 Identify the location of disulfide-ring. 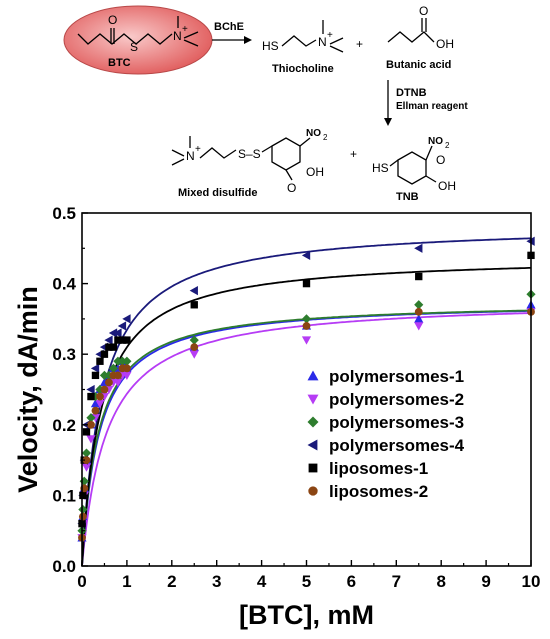
(286, 154).